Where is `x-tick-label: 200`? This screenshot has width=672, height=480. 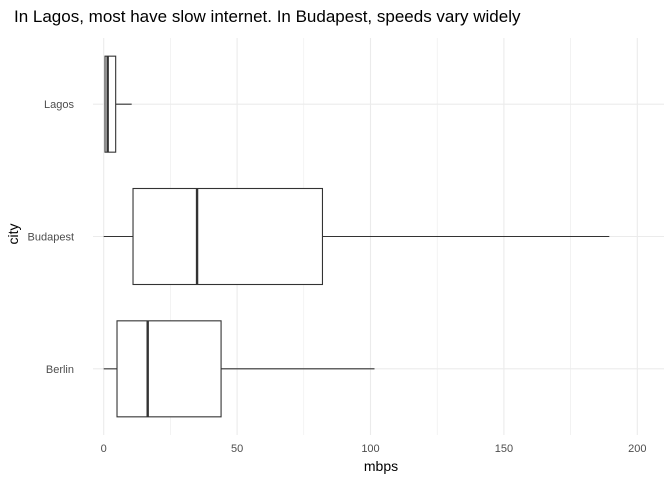 x-tick-label: 200 is located at coordinates (637, 449).